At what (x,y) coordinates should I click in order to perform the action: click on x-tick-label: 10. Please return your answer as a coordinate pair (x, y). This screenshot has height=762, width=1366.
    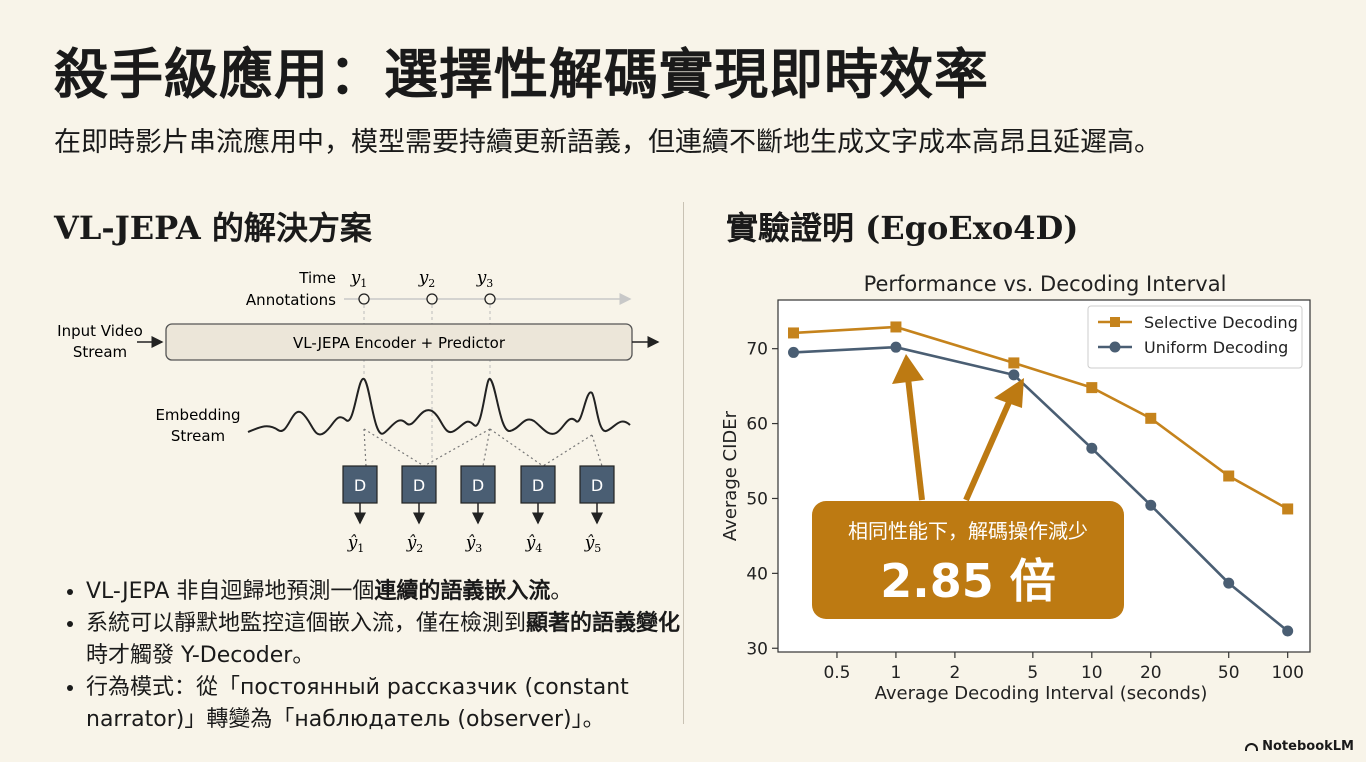
    Looking at the image, I should click on (1092, 673).